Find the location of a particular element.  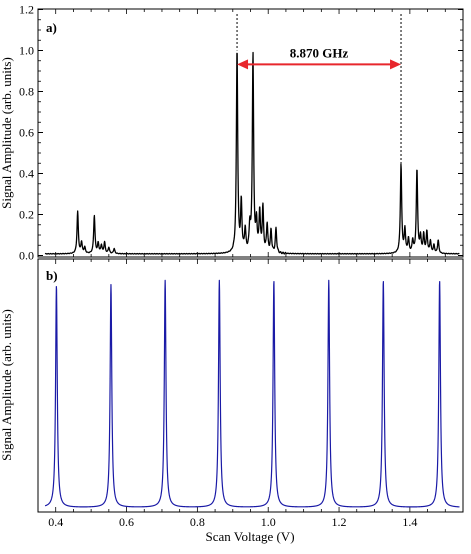

y-tick-label: 0.6 is located at coordinates (26, 133).